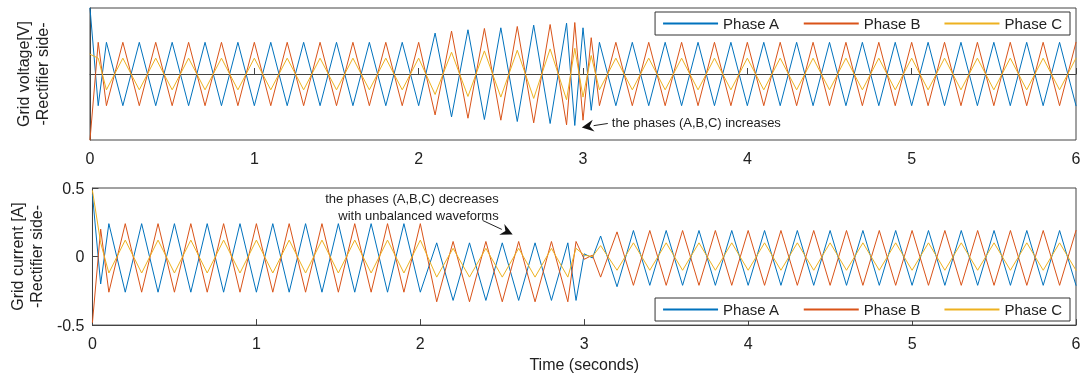 Image resolution: width=1084 pixels, height=377 pixels. Describe the element at coordinates (584, 364) in the screenshot. I see `x-axis-title: Time (seconds)` at that location.